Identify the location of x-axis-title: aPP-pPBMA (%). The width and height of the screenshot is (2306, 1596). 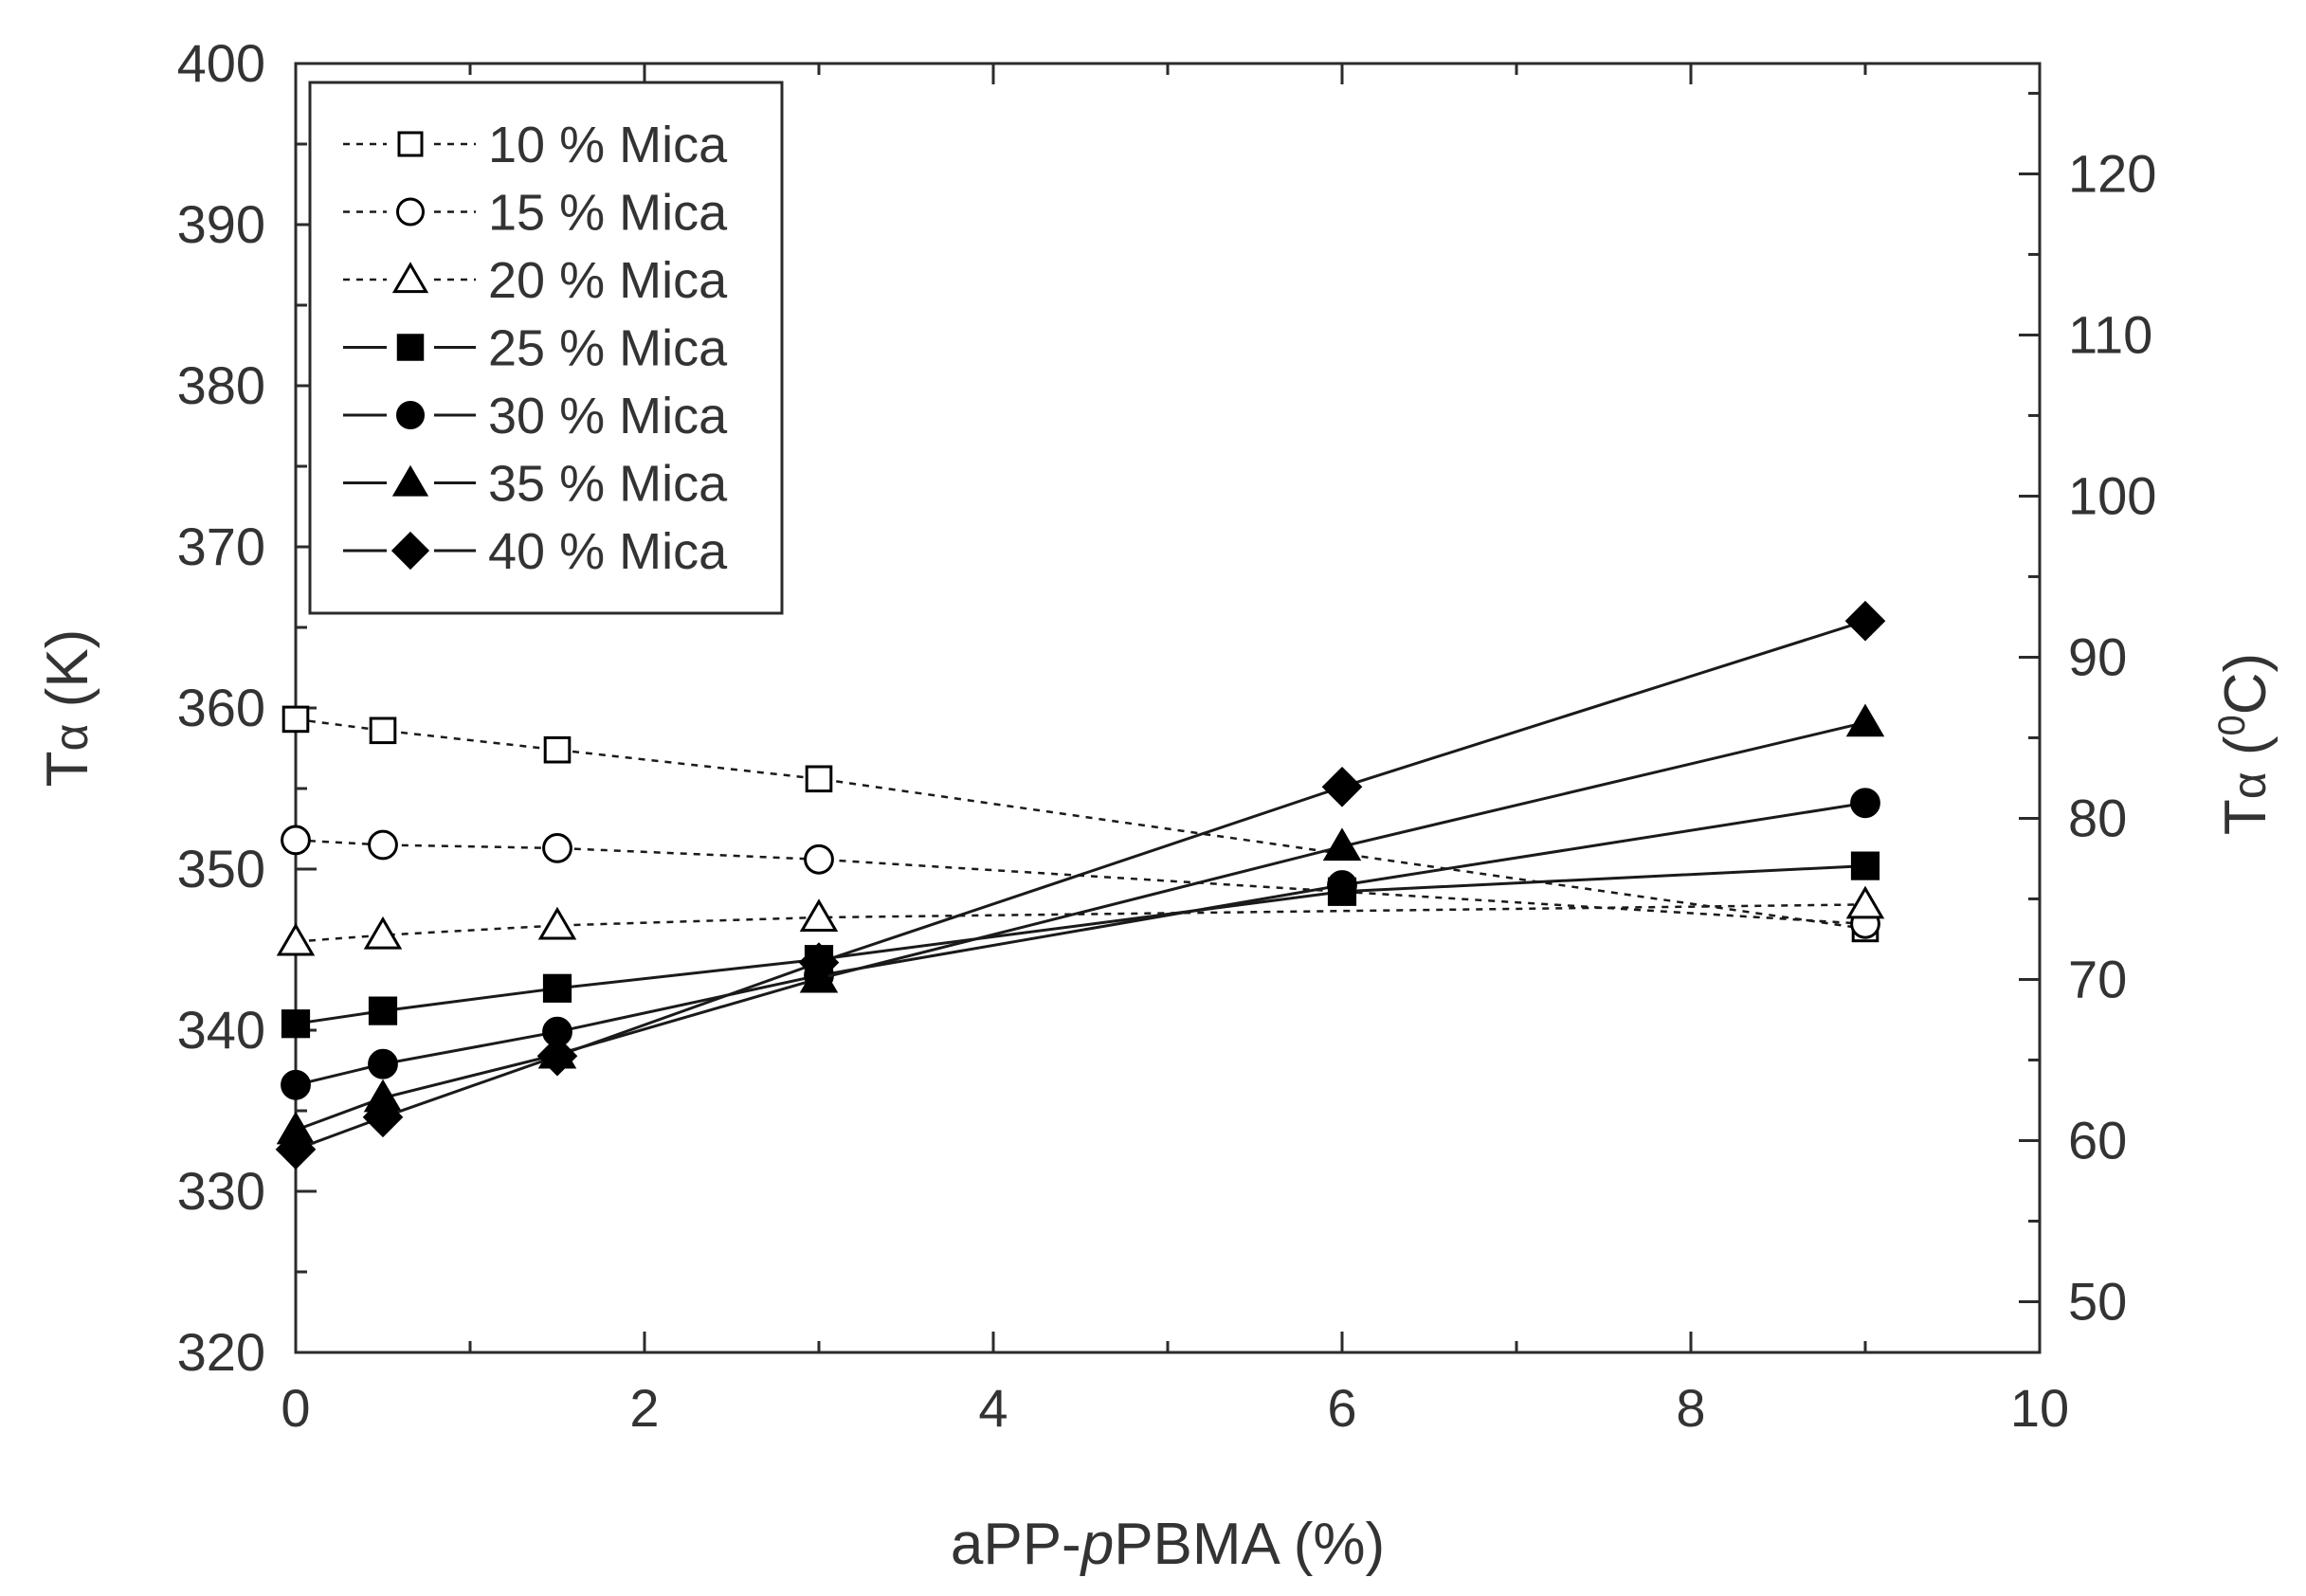
(1168, 1545).